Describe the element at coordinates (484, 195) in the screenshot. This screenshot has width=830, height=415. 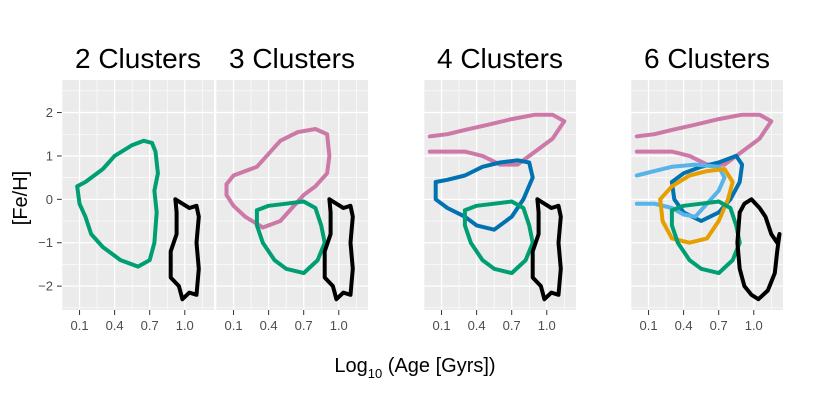
I see `contour-blue` at that location.